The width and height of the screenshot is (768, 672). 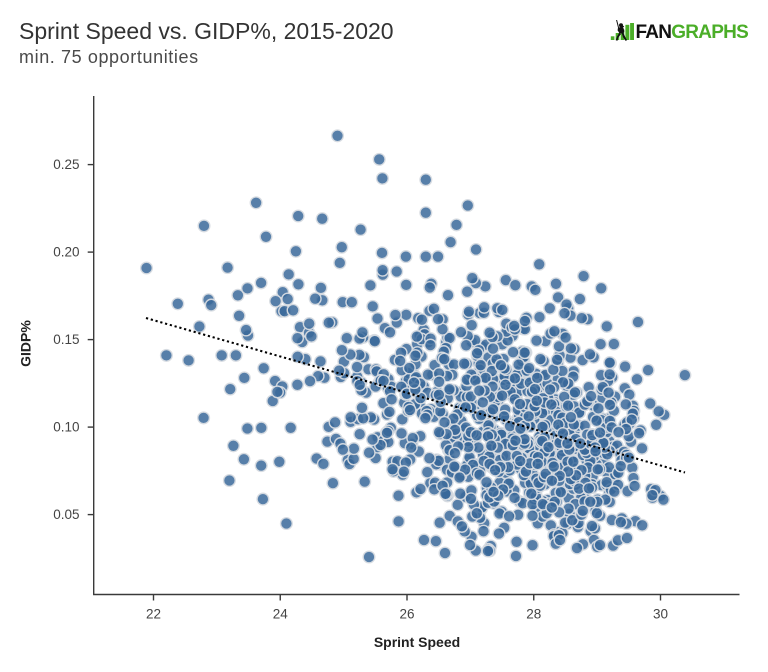 I want to click on svg-text: min. 75 opportunities, so click(x=109, y=57).